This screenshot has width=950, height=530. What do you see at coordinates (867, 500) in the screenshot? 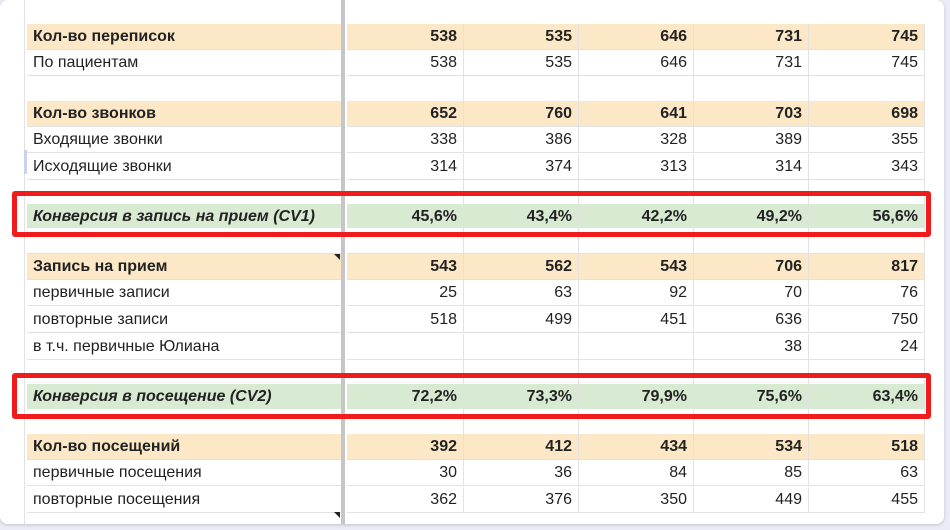
I see `value-cell: 455` at bounding box center [867, 500].